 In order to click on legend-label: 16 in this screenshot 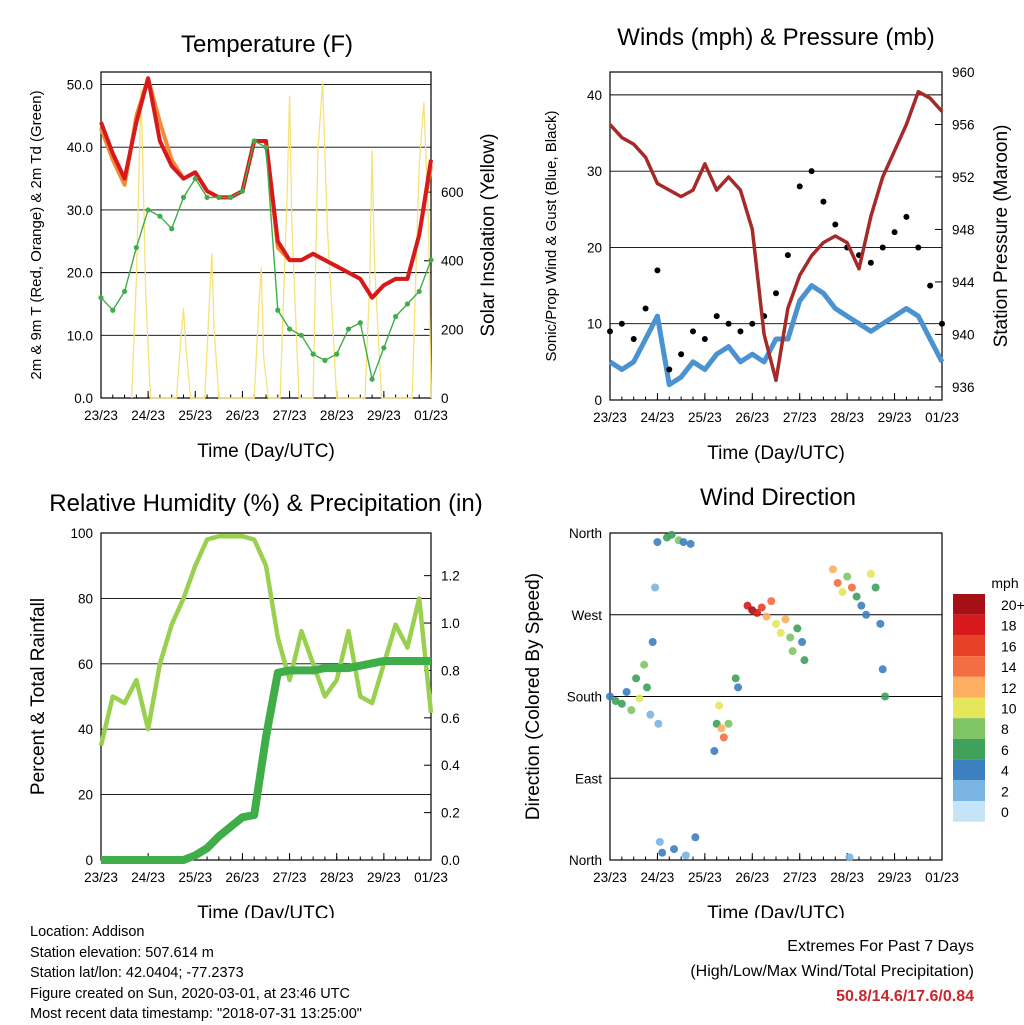, I will do `click(1009, 646)`.